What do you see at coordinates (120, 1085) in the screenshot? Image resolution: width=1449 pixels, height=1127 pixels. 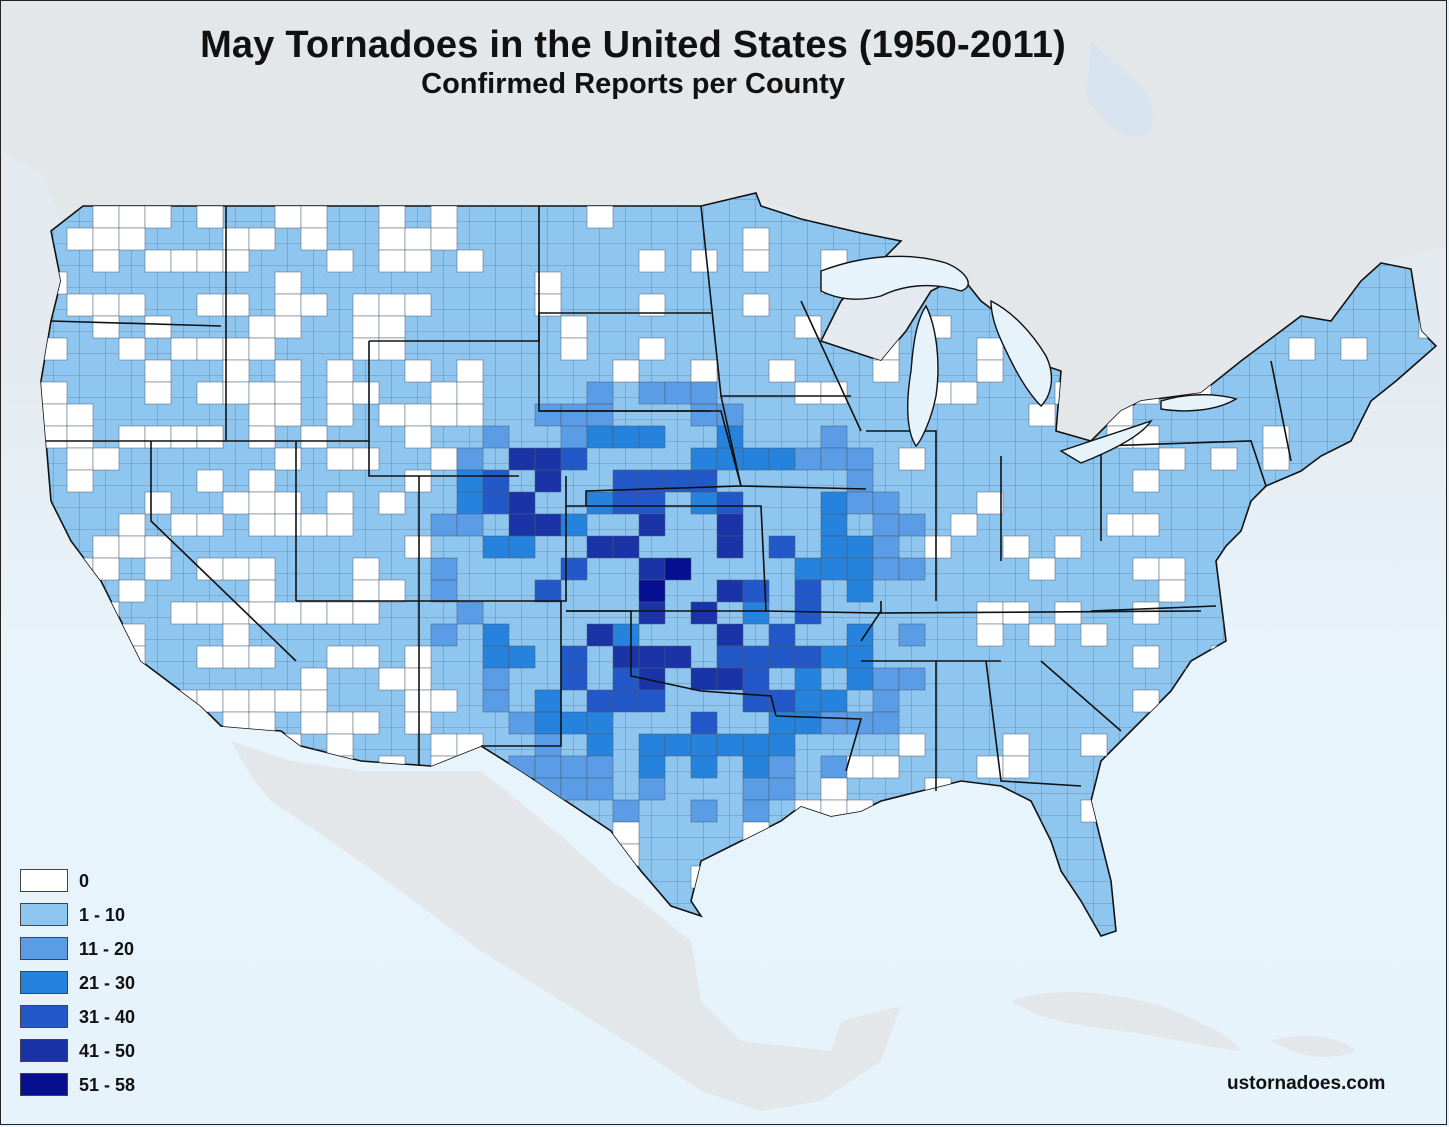 I see `legend-item: 51 - 58` at bounding box center [120, 1085].